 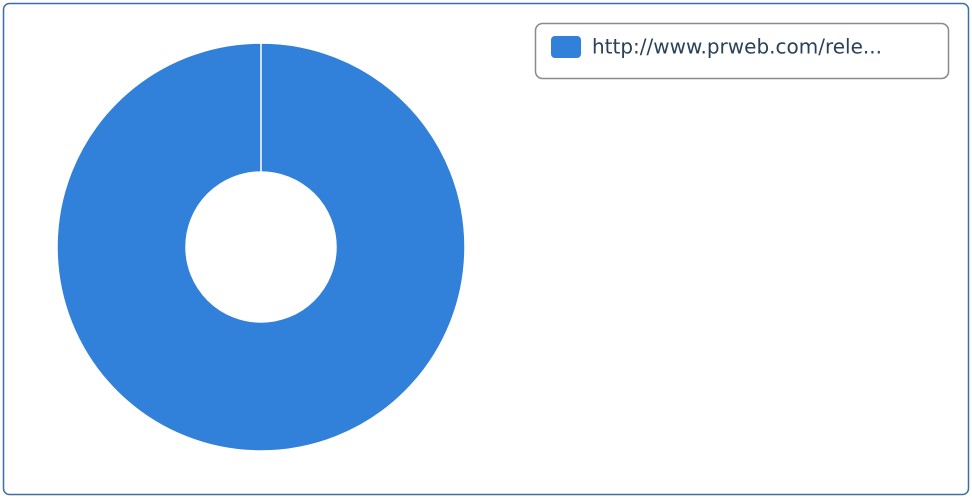 I want to click on legend-box, so click(x=742, y=51).